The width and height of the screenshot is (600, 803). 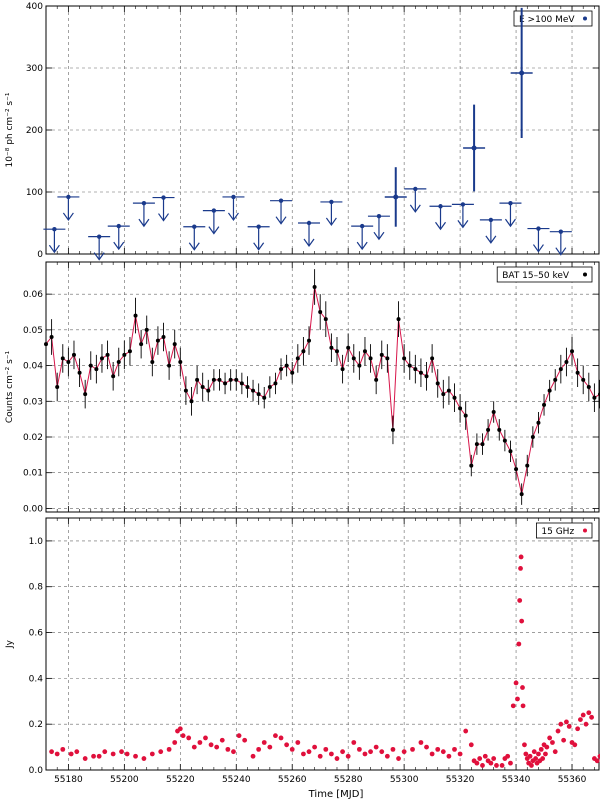 I want to click on x-tick-label: 55240, so click(x=236, y=780).